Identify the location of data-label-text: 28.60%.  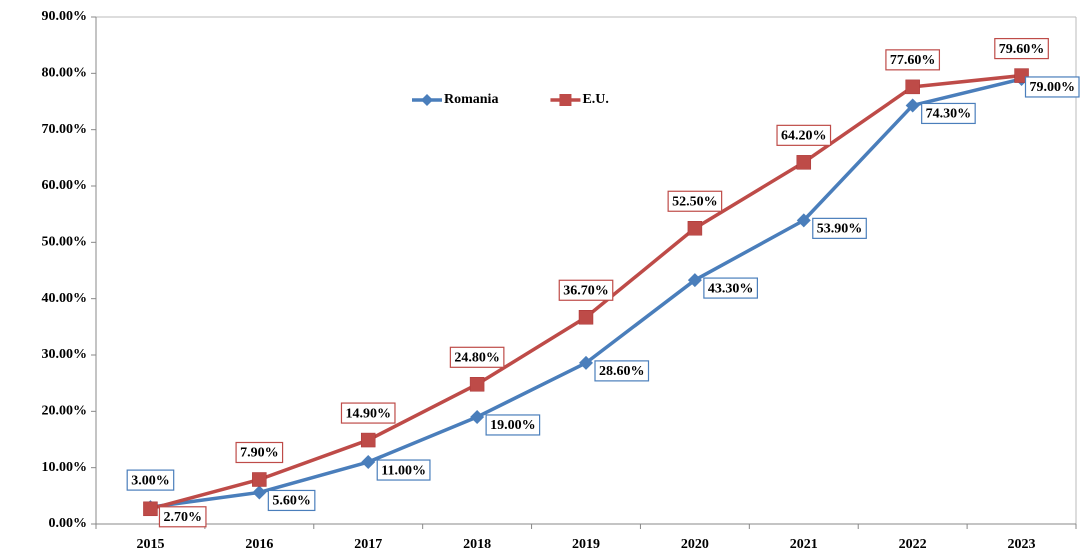
(622, 371).